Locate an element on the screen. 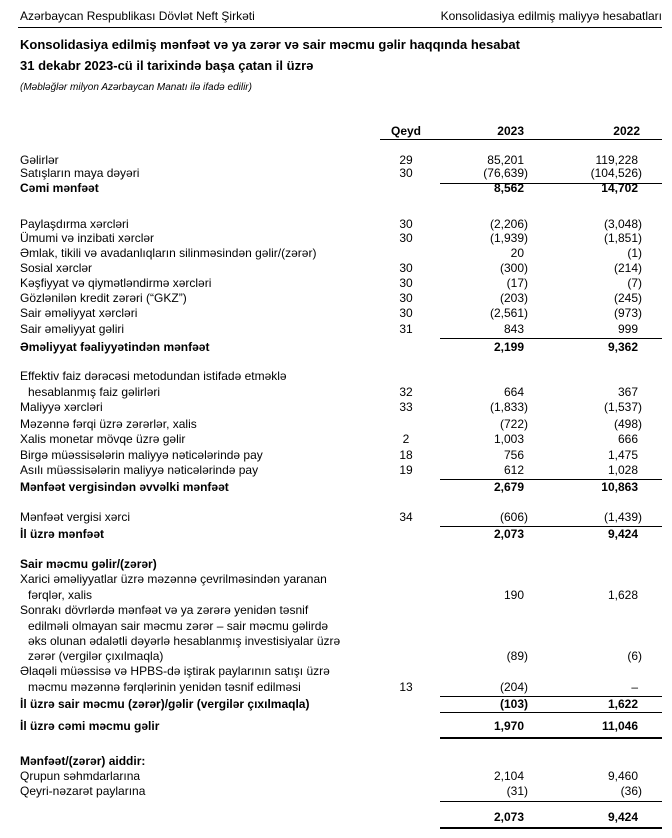 The image size is (672, 838). table-row: hesablanmış faiz gəlirləri 32 664 367 is located at coordinates (336, 392).